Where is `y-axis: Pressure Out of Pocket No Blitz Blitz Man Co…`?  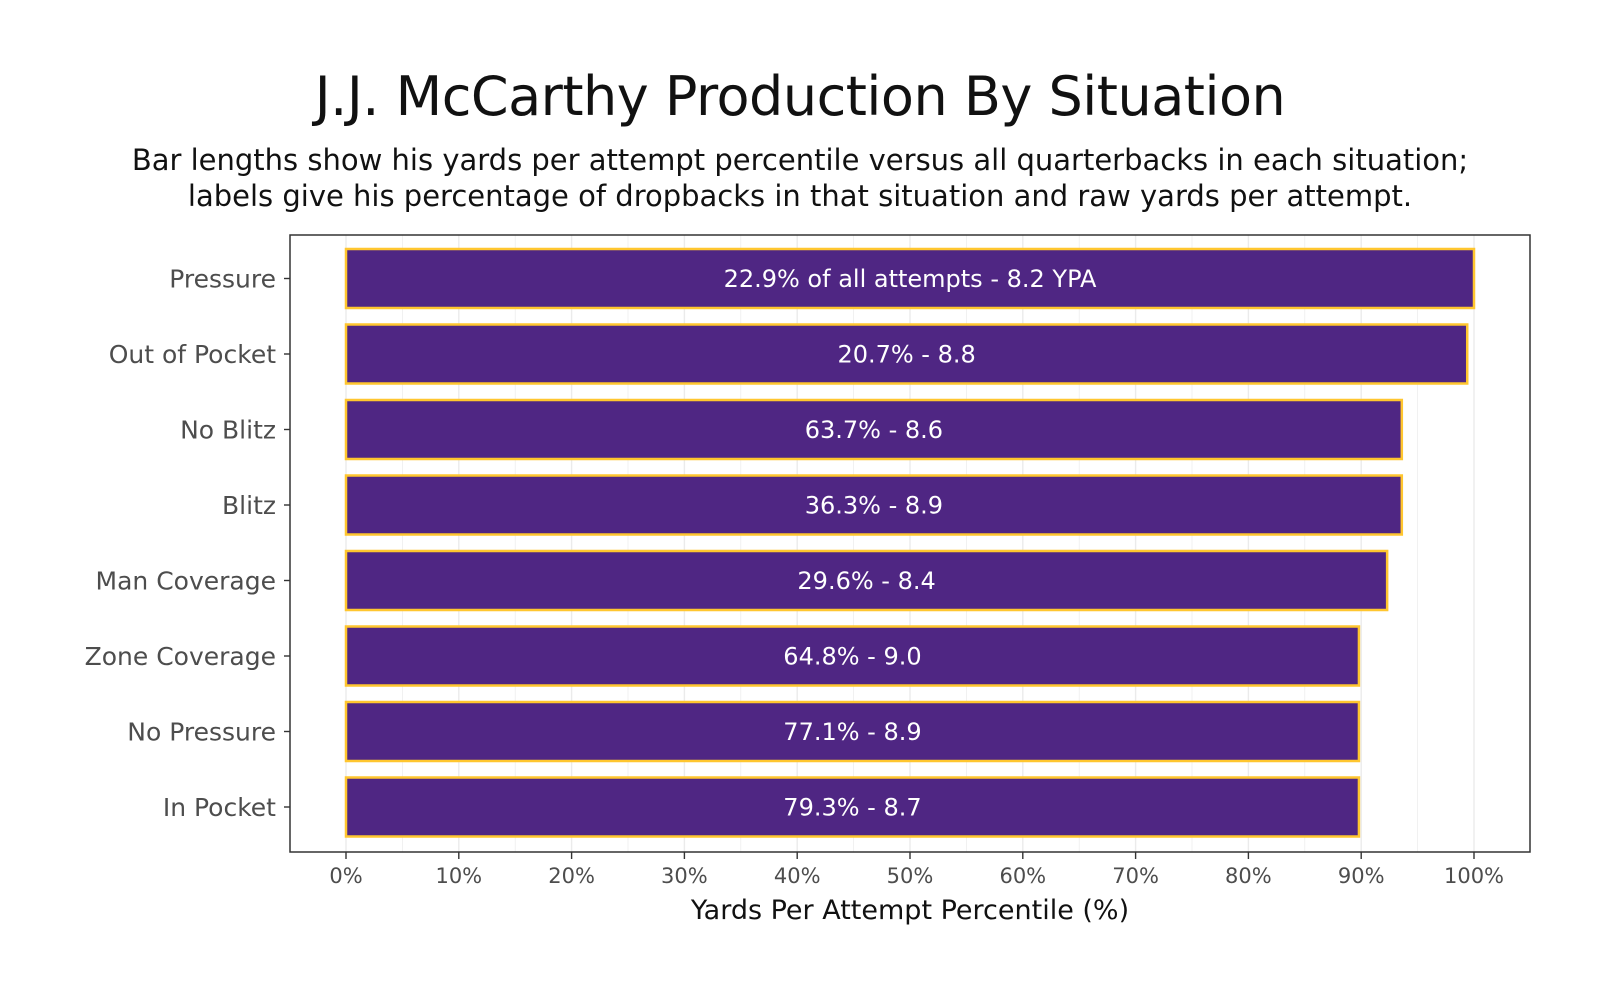
y-axis: Pressure Out of Pocket No Blitz Blitz Man Co… is located at coordinates (187, 543).